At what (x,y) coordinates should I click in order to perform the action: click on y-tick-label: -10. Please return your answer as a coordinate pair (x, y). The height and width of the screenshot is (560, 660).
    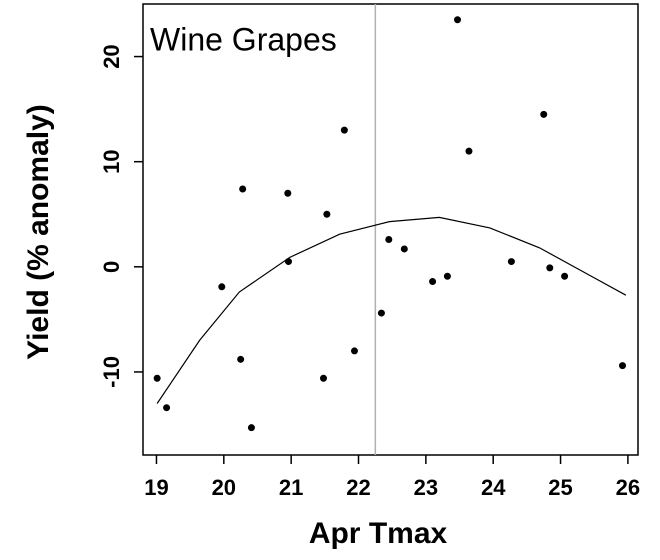
    Looking at the image, I should click on (111, 372).